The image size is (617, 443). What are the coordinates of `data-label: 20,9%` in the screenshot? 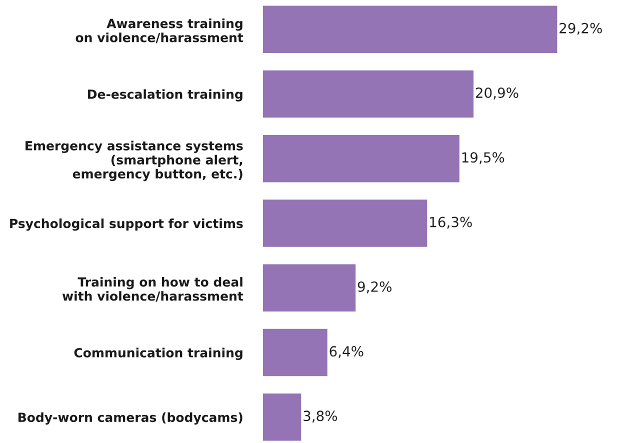 It's located at (497, 94).